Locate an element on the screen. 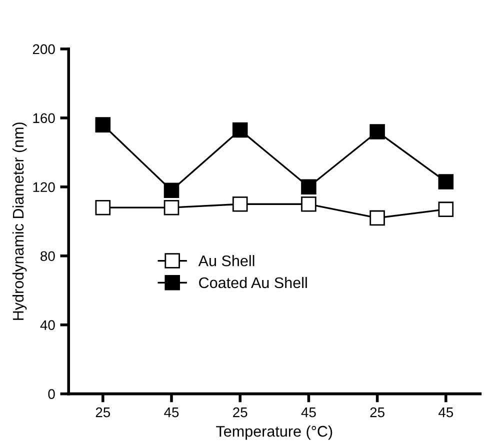 The height and width of the screenshot is (445, 490). legend-label: Au Shell is located at coordinates (226, 260).